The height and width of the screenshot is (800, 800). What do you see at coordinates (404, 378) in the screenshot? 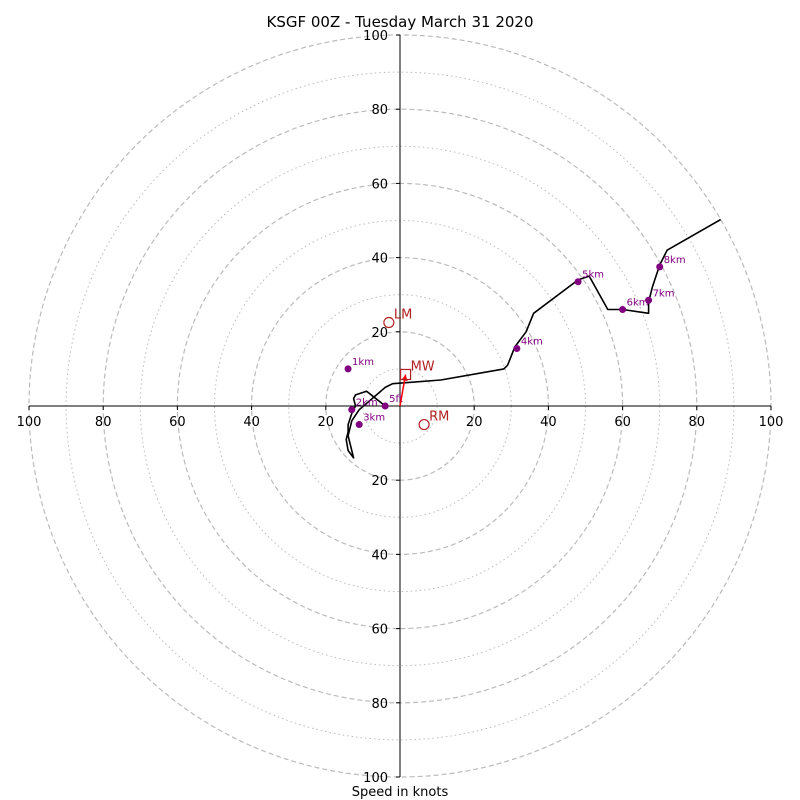
I see `mean-wind-arrowhead` at bounding box center [404, 378].